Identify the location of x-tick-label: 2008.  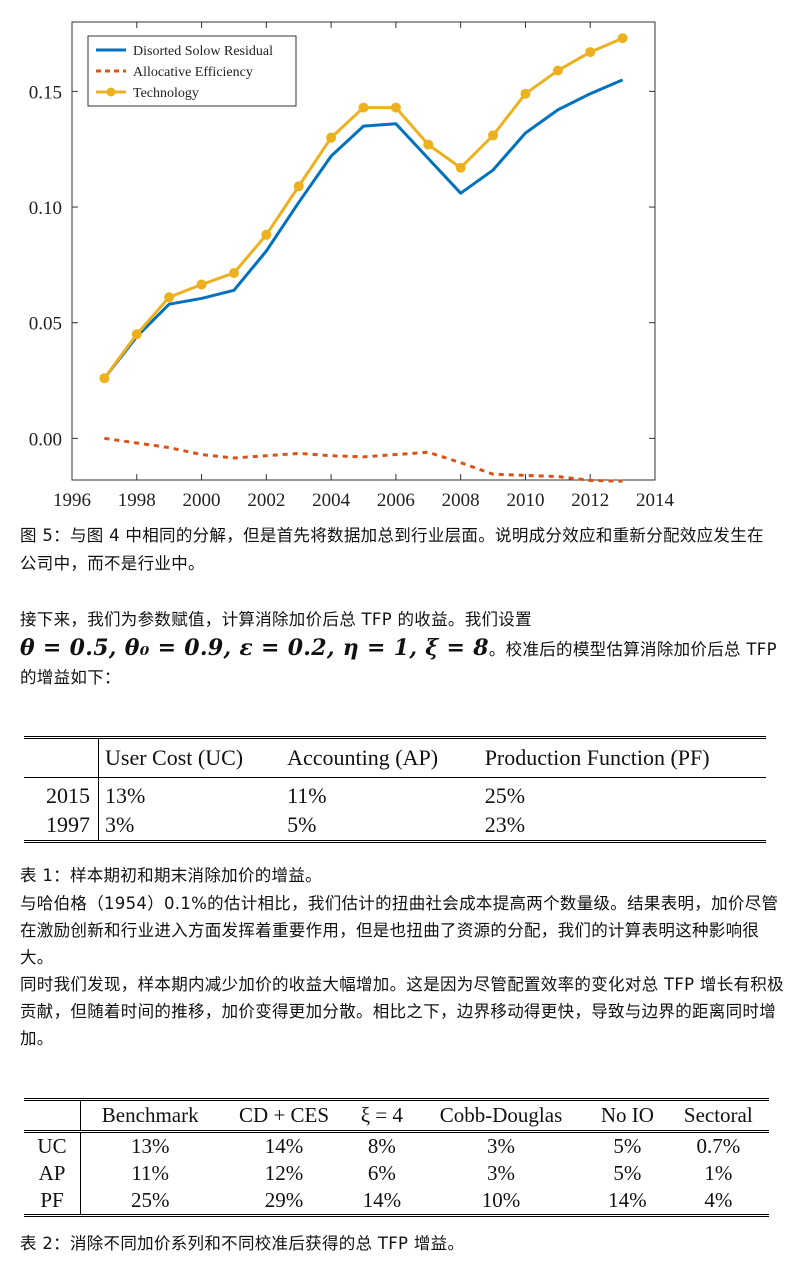
(461, 500).